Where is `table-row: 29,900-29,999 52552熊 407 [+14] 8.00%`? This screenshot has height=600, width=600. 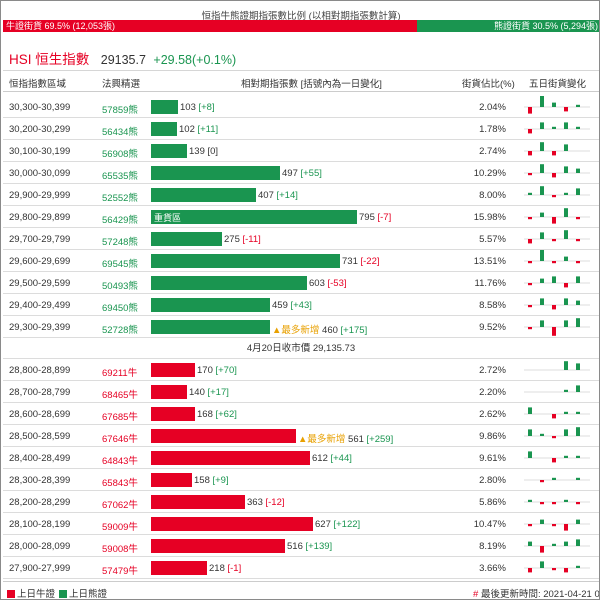
table-row: 29,900-29,999 52552熊 407 [+14] 8.00% is located at coordinates (301, 195).